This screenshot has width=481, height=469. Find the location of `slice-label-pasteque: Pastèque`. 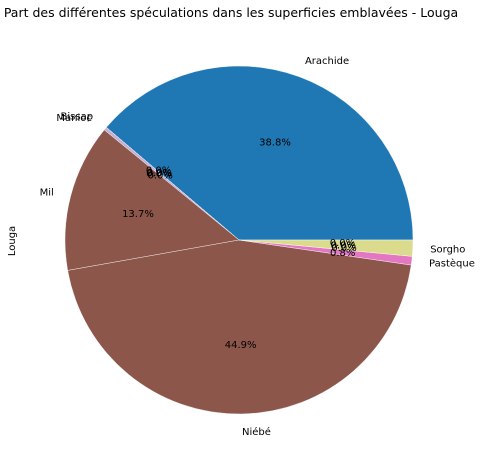

slice-label-pasteque: Pastèque is located at coordinates (452, 263).